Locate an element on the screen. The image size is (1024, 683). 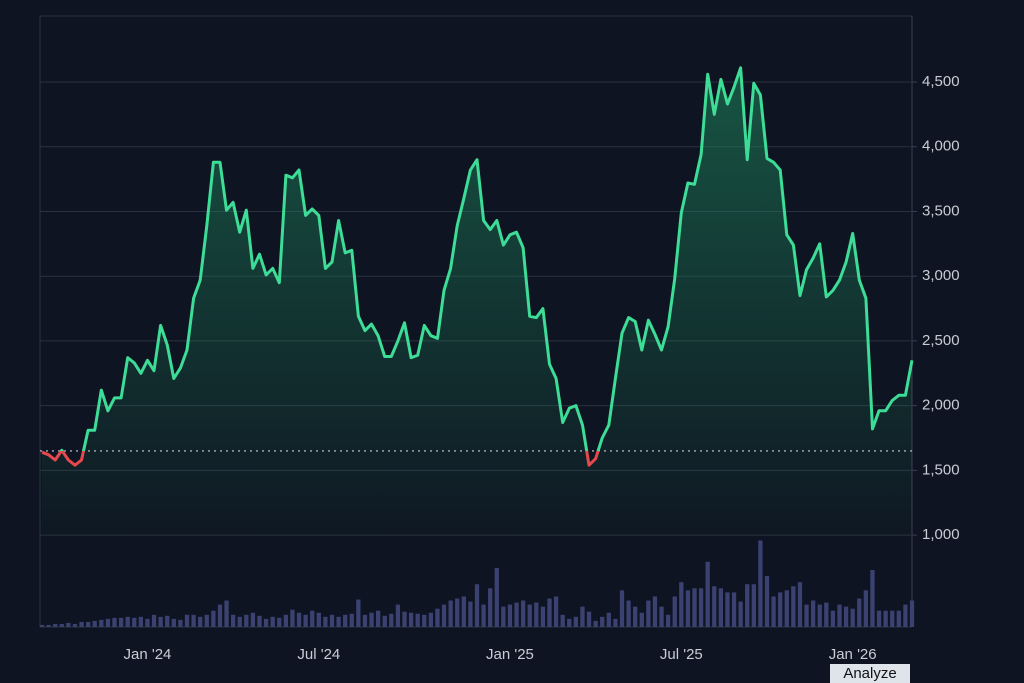
y-tick-label: 2,500 is located at coordinates (941, 340).